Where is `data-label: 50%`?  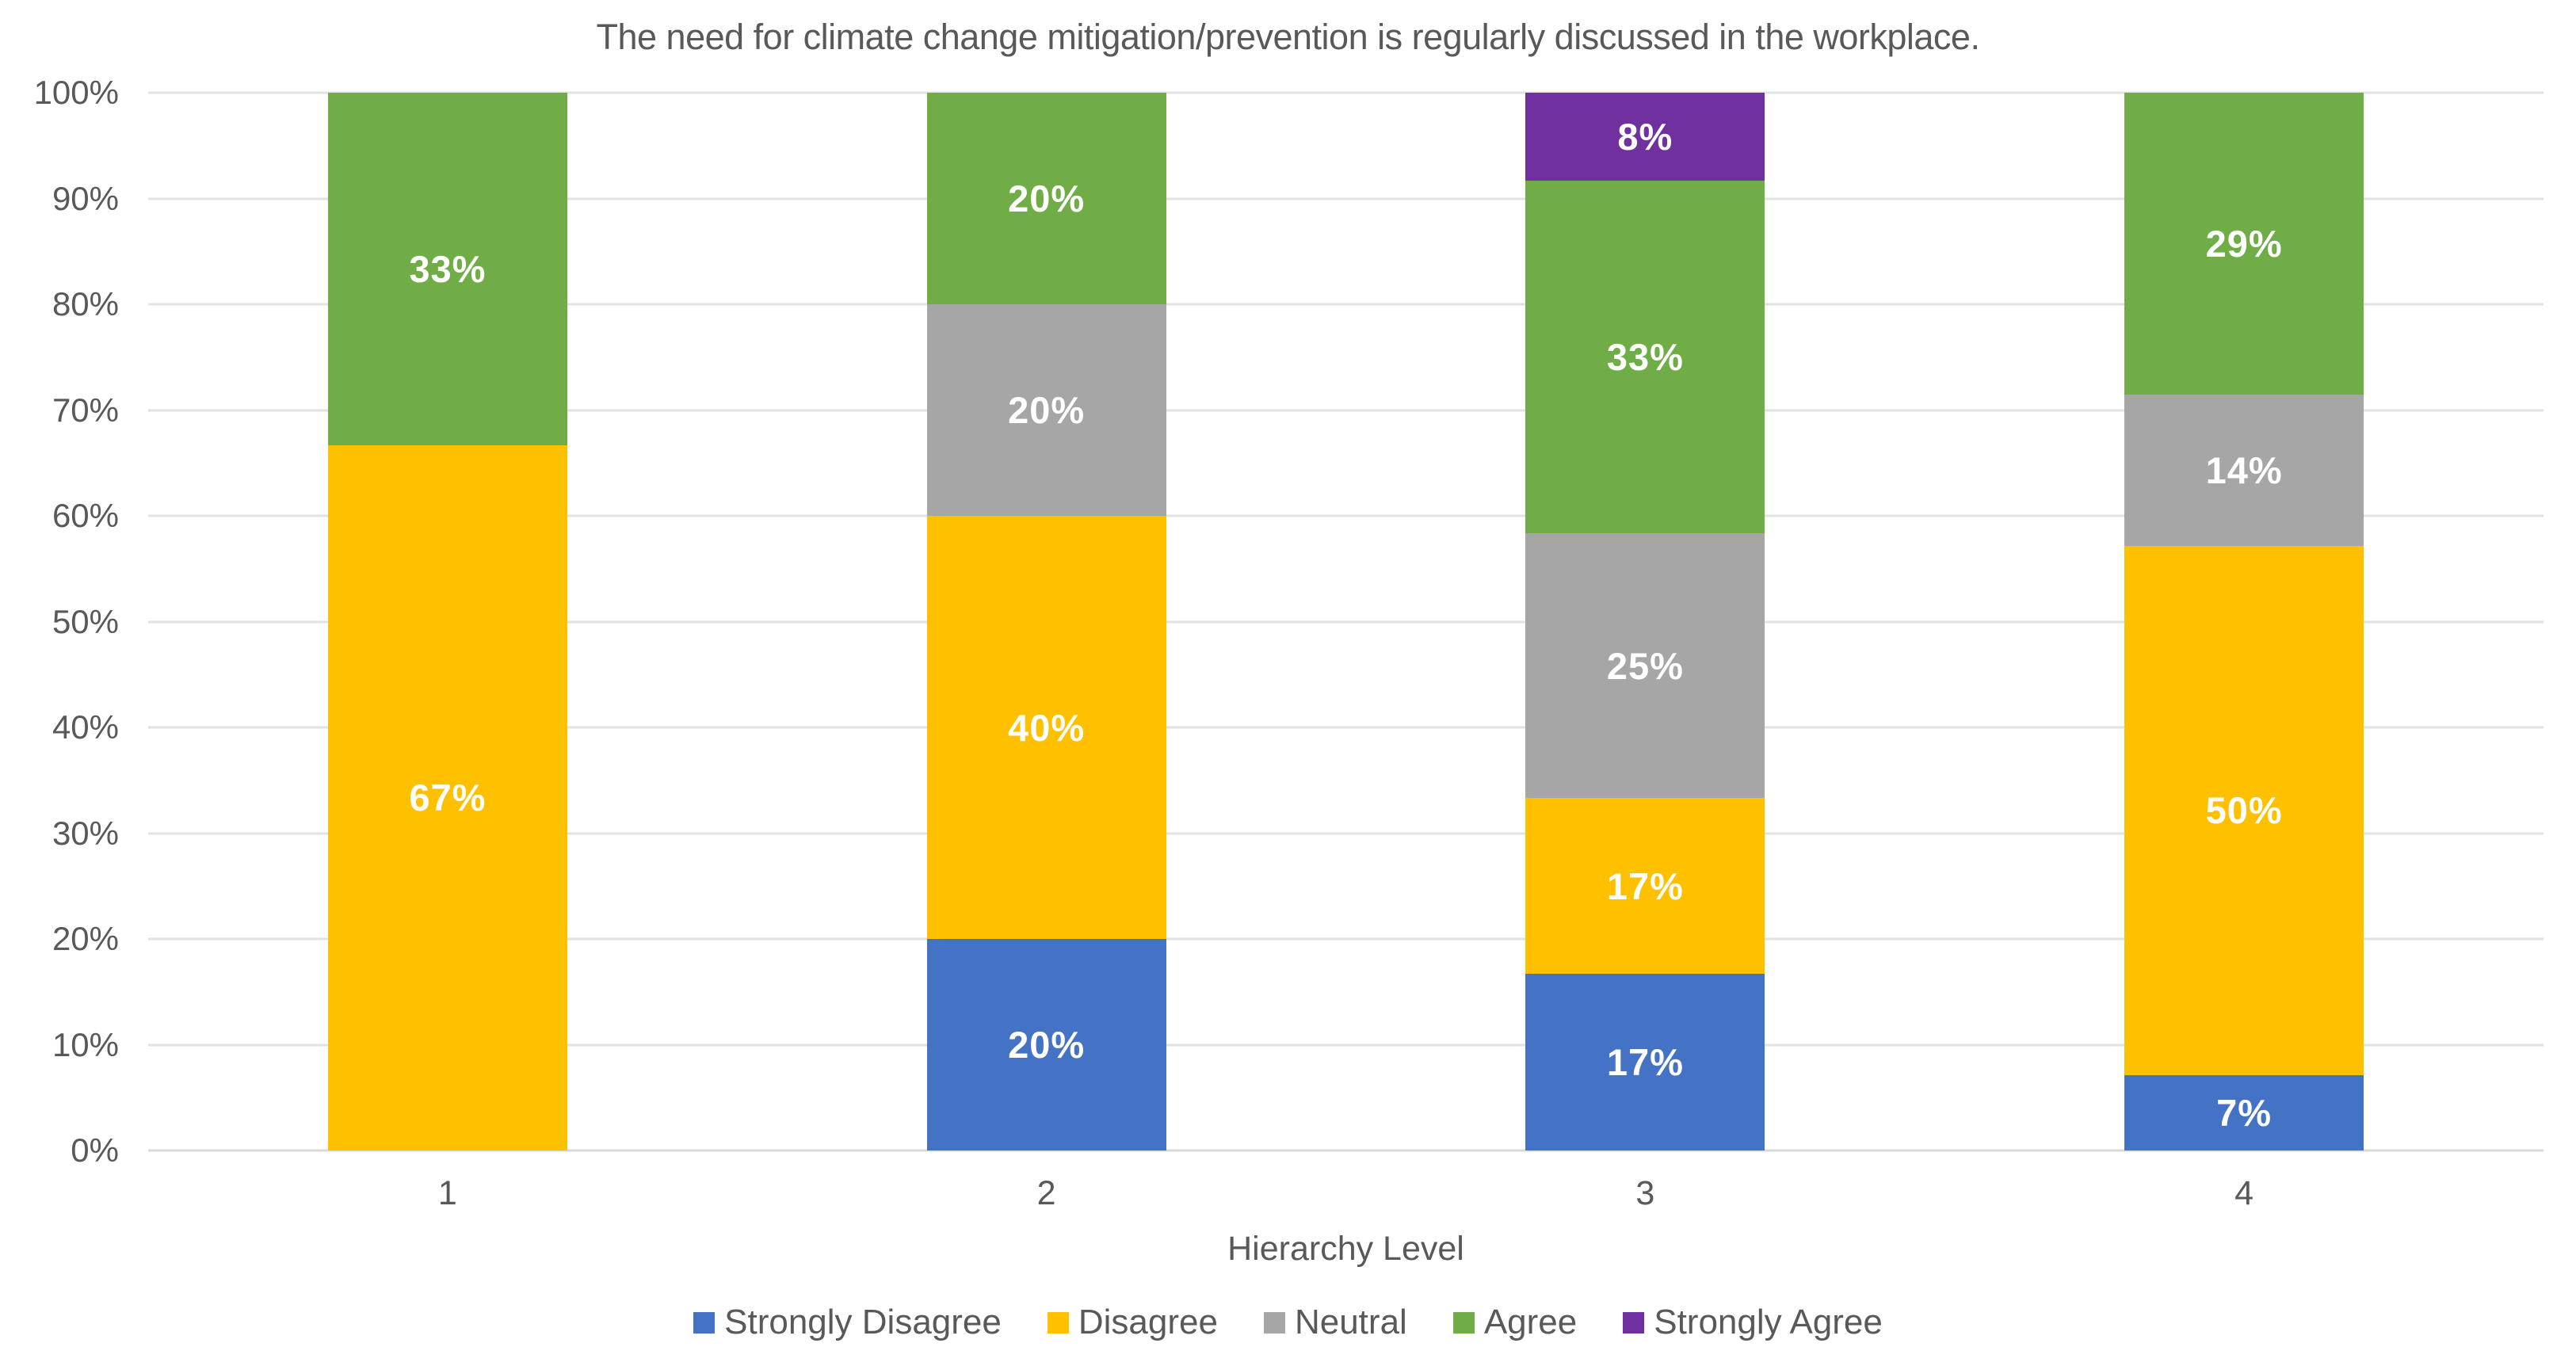 data-label: 50% is located at coordinates (2244, 810).